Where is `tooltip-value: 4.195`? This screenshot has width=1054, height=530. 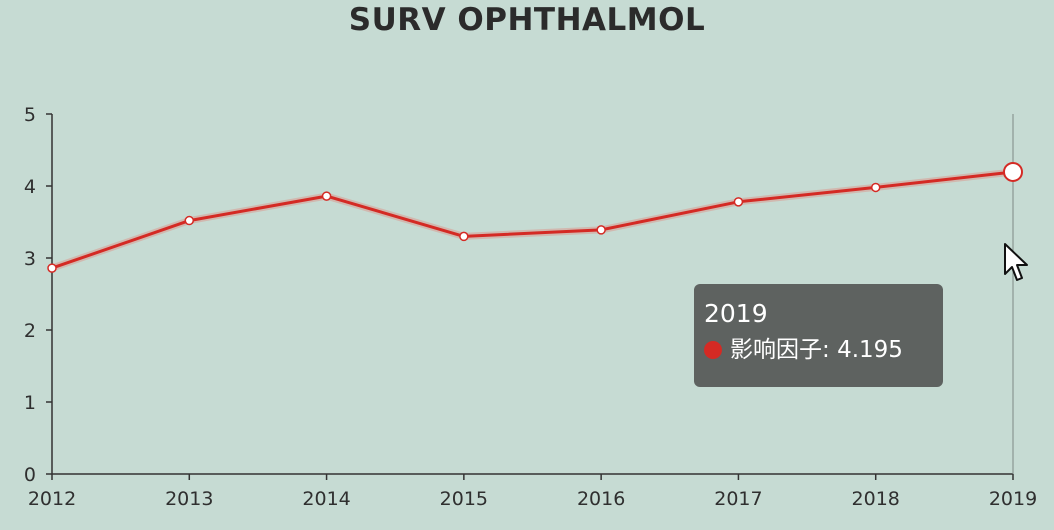
tooltip-value: 4.195 is located at coordinates (870, 350).